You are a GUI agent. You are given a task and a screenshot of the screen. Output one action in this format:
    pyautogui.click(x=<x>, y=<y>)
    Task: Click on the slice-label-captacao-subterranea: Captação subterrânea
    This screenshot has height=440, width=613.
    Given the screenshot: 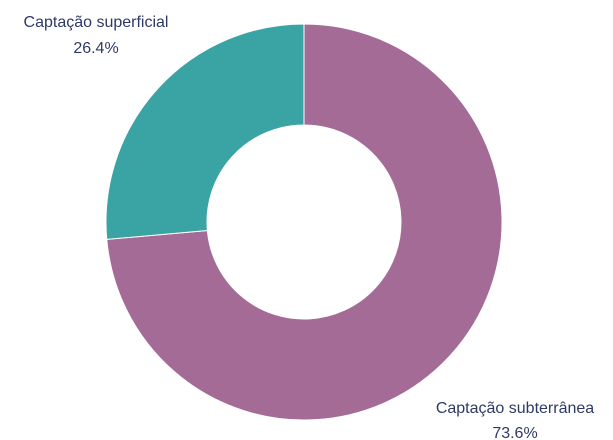 What is the action you would take?
    pyautogui.click(x=515, y=408)
    